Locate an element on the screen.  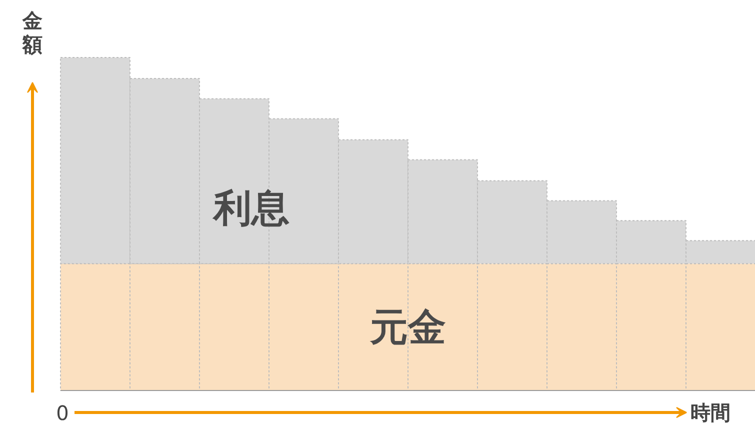
y-axis-title: 金額 is located at coordinates (32, 32).